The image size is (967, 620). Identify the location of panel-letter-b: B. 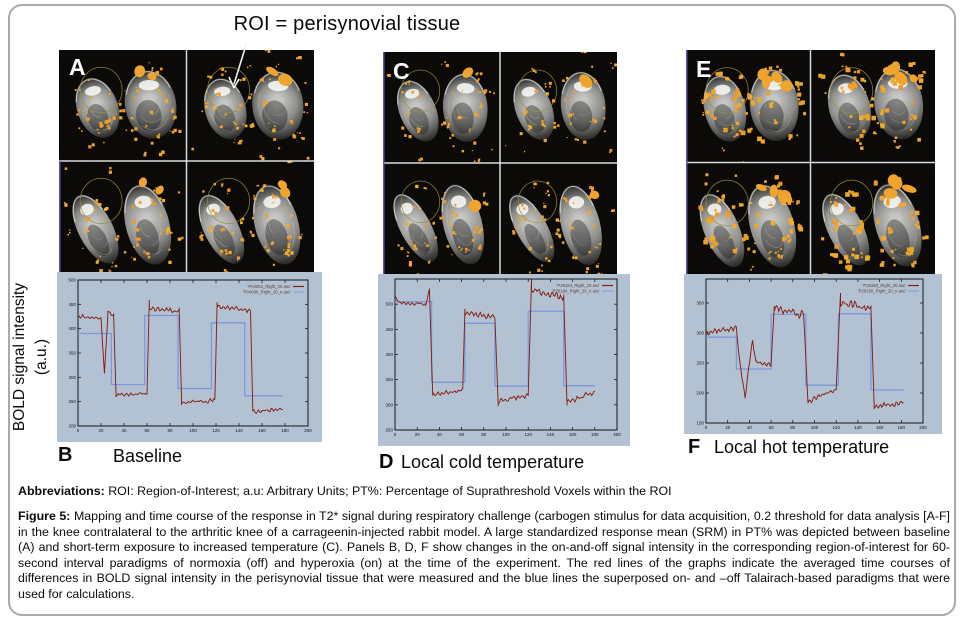
(65, 455).